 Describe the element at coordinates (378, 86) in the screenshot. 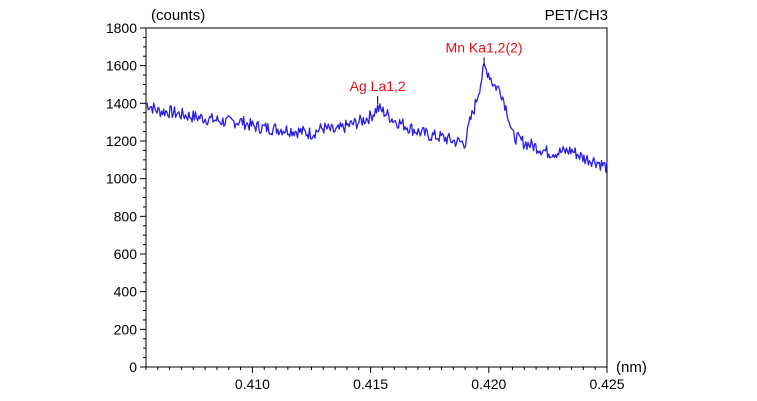

I see `peak-label: Ag La1,2` at that location.